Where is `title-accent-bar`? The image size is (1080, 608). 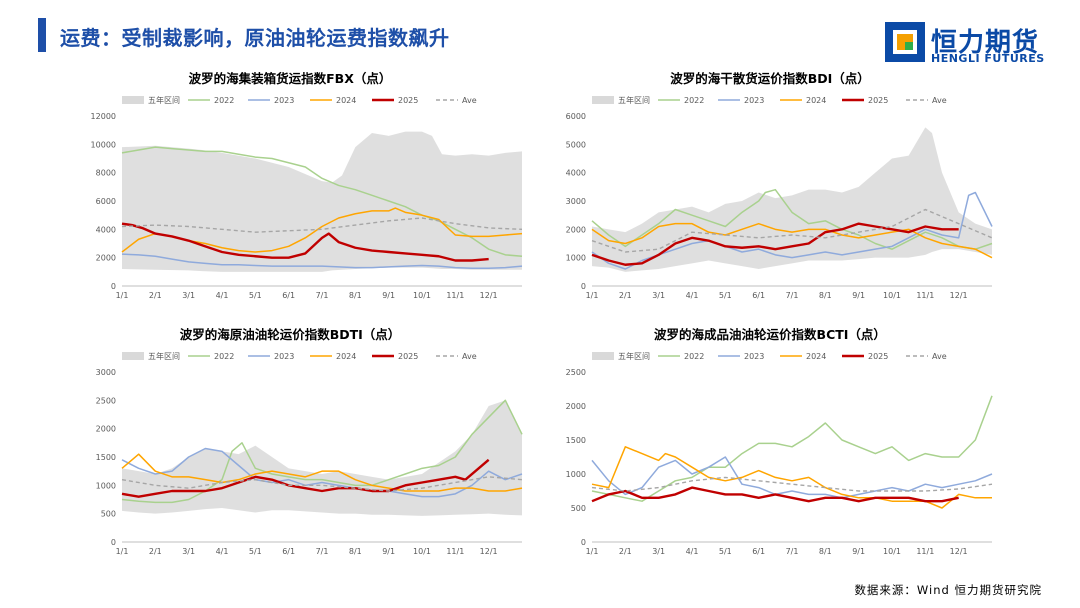
title-accent-bar is located at coordinates (42, 35).